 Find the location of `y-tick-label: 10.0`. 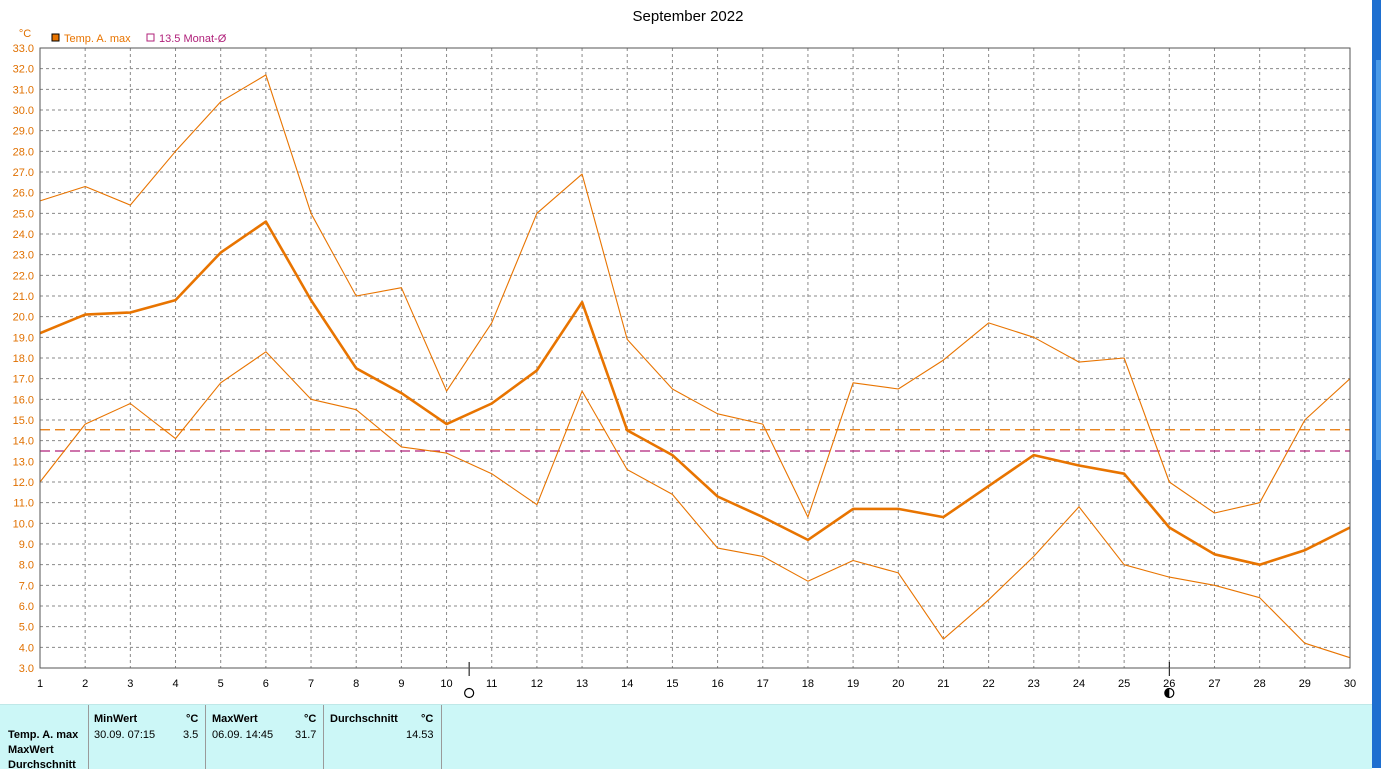

y-tick-label: 10.0 is located at coordinates (23, 524).